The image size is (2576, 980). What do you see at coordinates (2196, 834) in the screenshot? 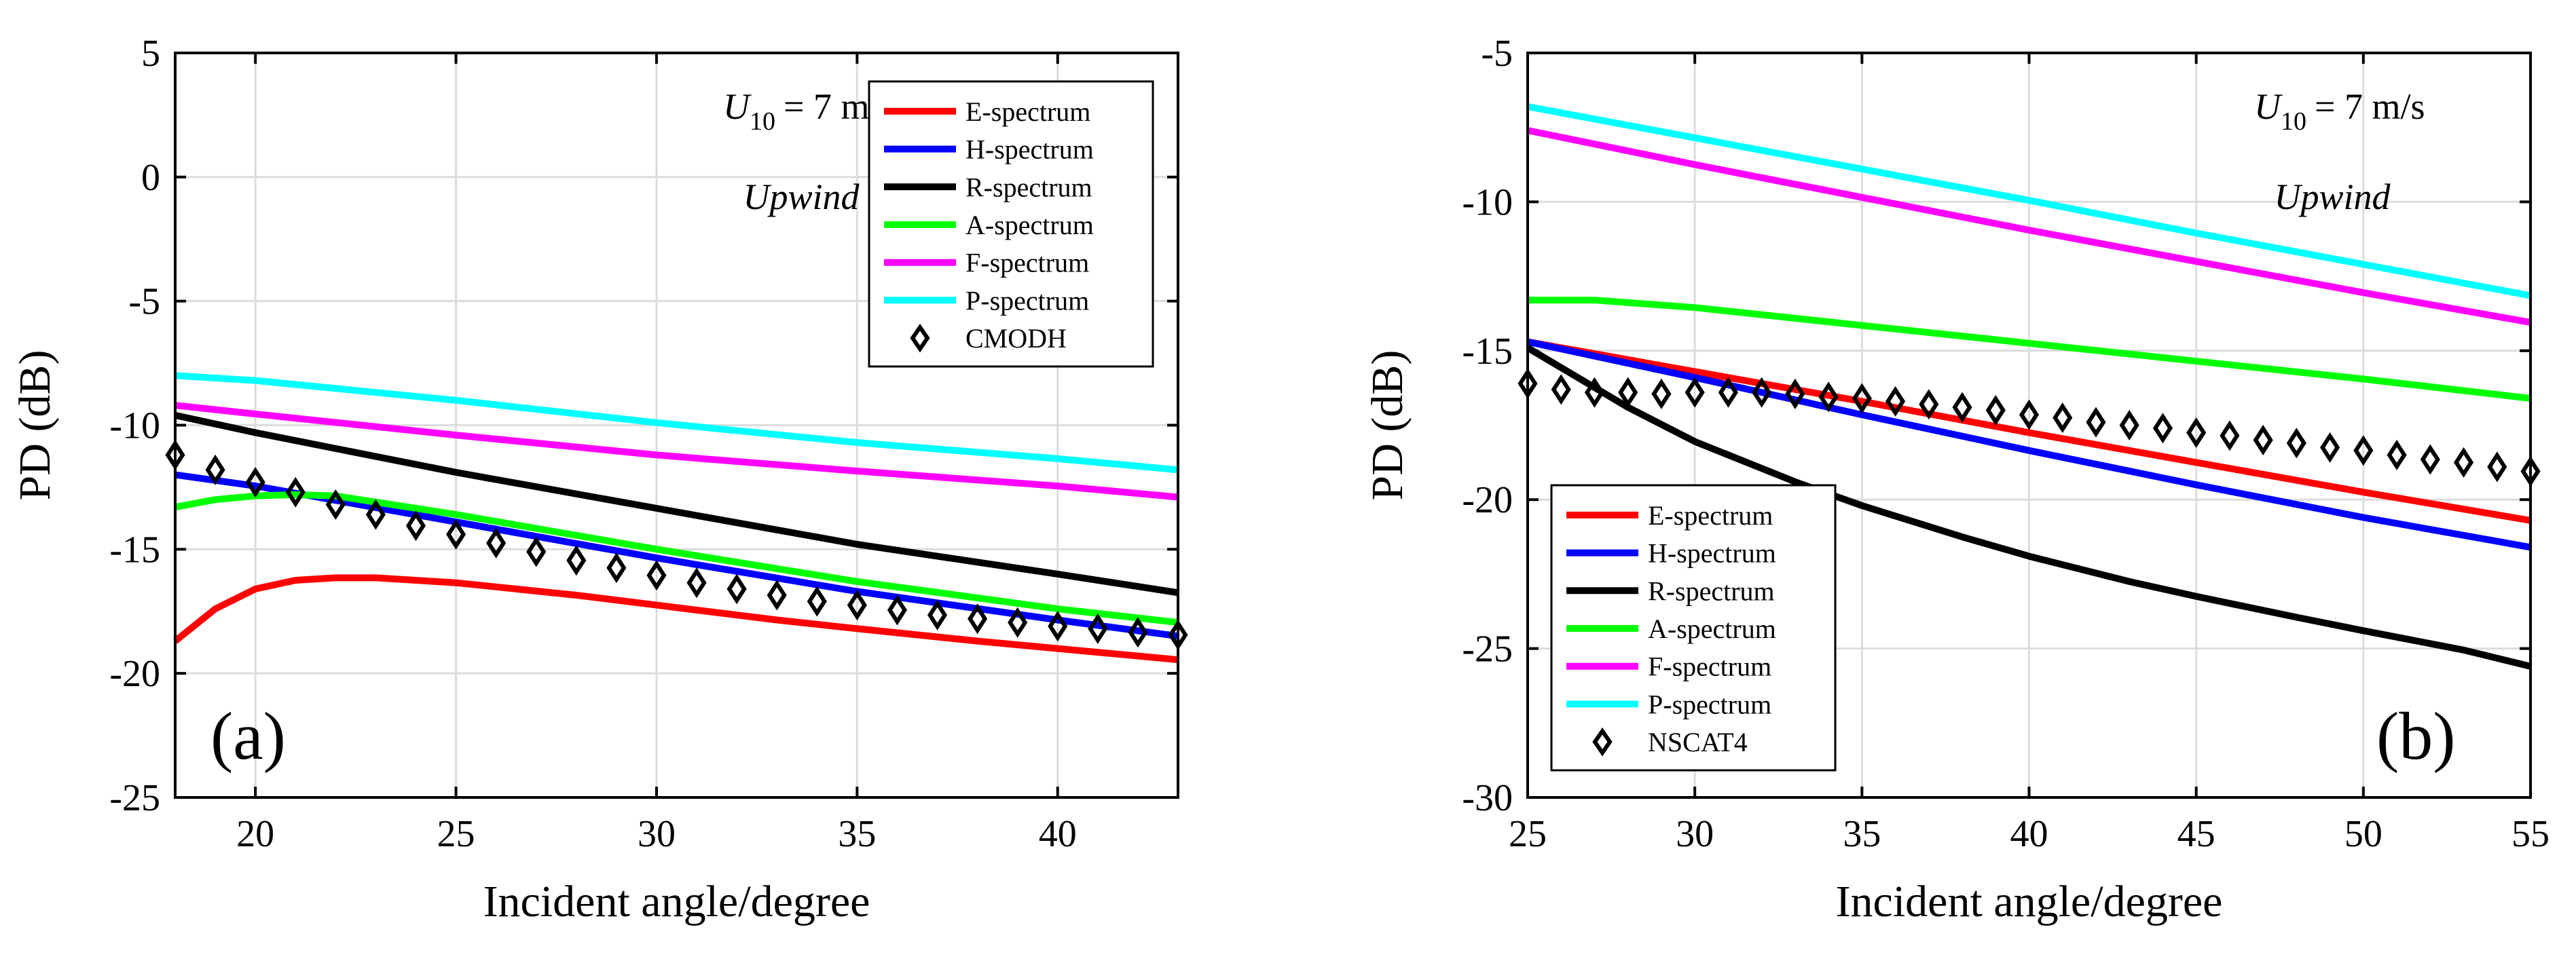
I see `x-tick-label: 45` at bounding box center [2196, 834].